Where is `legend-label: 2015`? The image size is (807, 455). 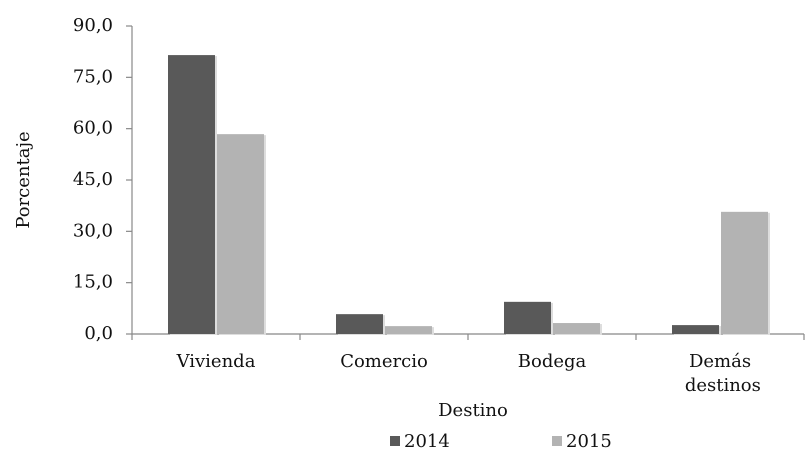 legend-label: 2015 is located at coordinates (589, 441).